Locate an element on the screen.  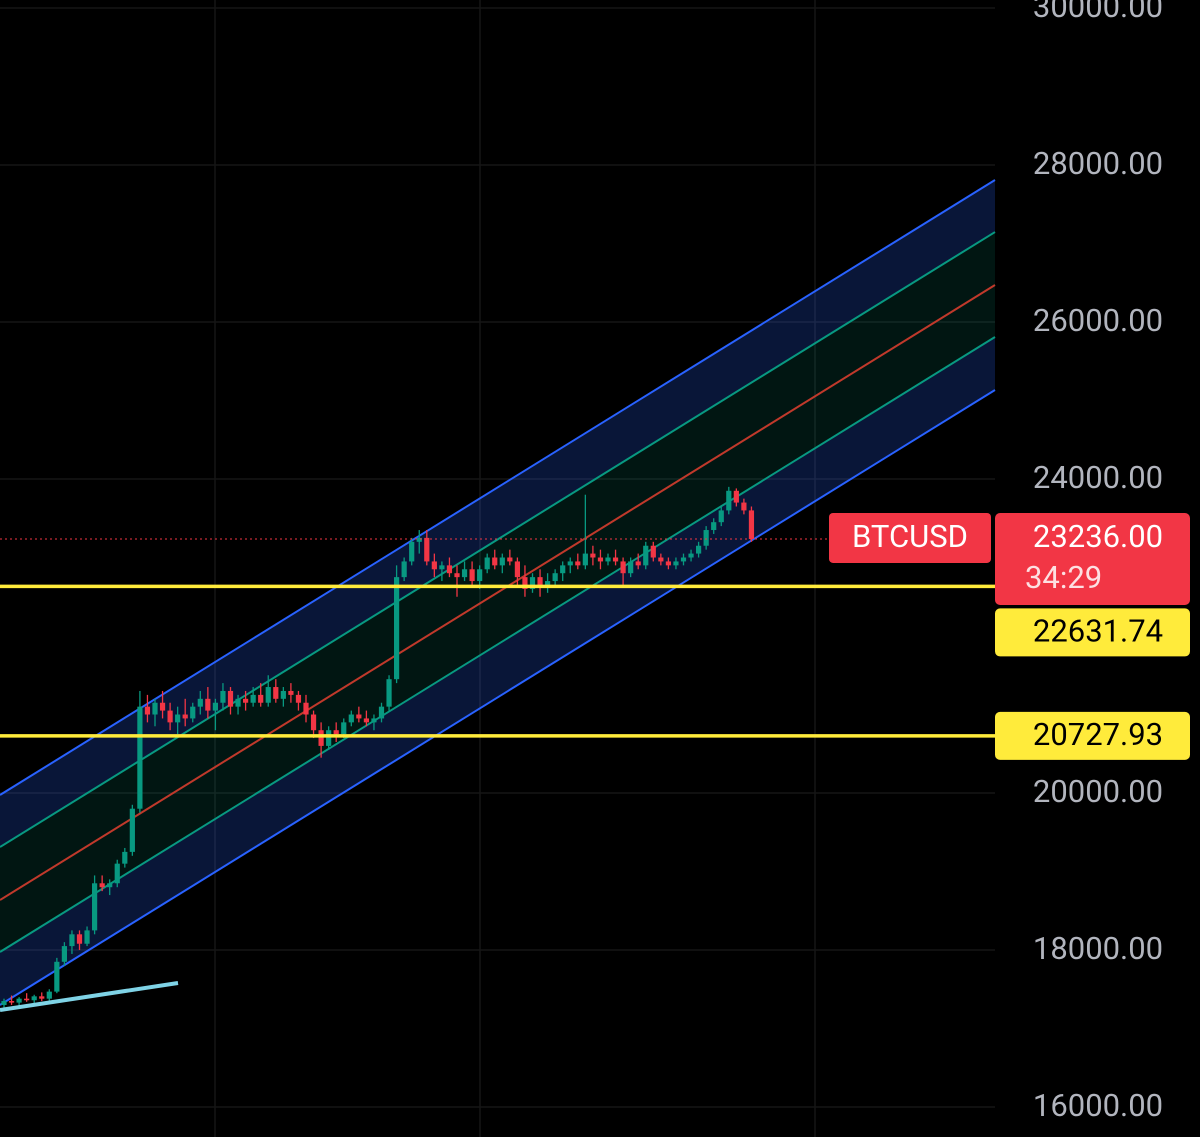
y-tick-label: 30000.00 is located at coordinates (1098, 12).